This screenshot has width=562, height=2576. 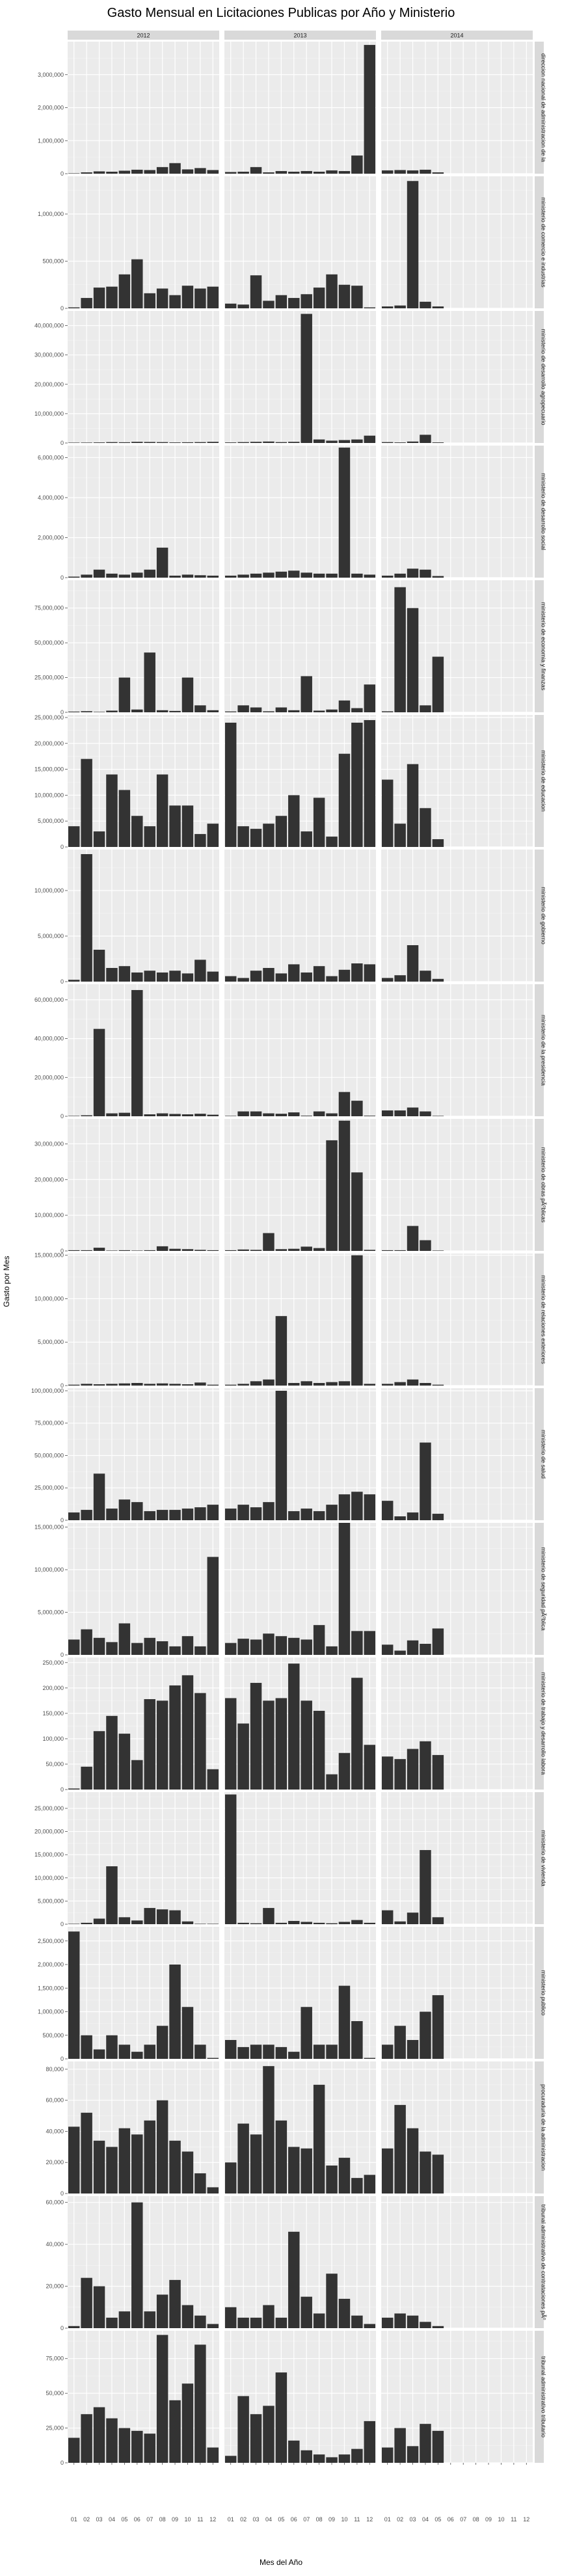 I want to click on y-tick-label: 40,000,000, so click(x=49, y=326).